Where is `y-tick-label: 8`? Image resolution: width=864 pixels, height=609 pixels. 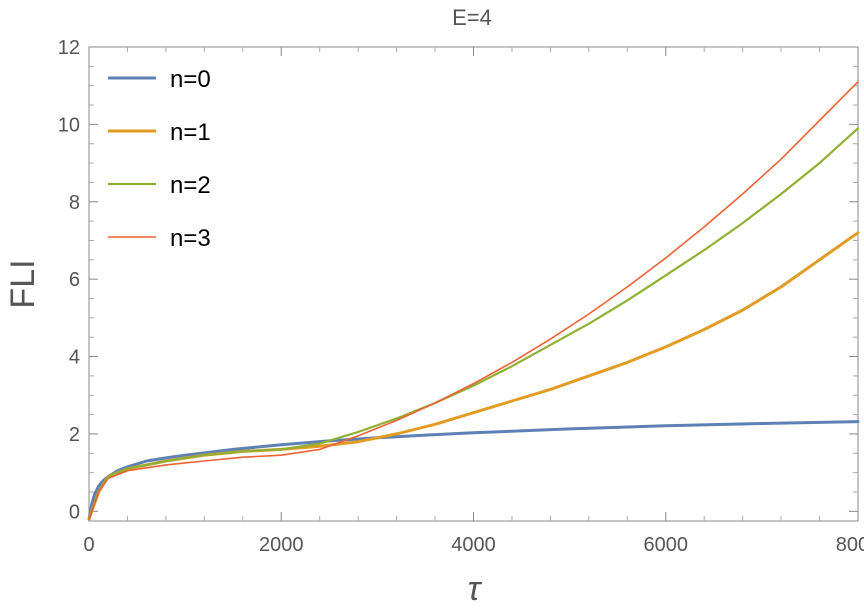
y-tick-label: 8 is located at coordinates (74, 203).